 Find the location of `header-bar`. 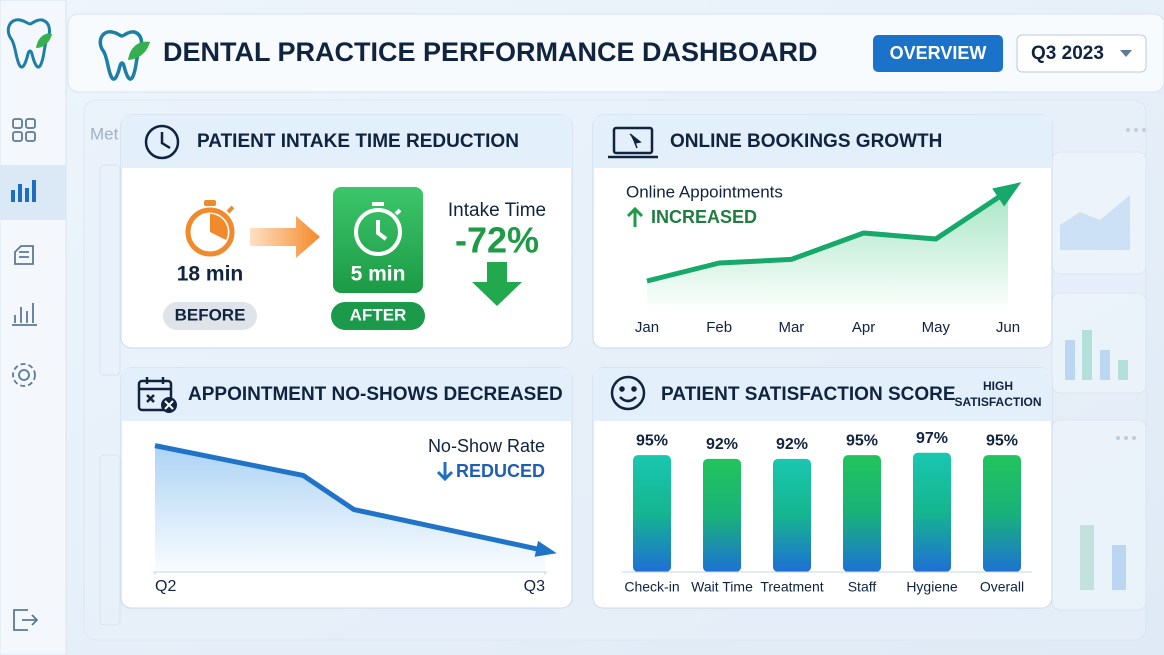

header-bar is located at coordinates (615, 53).